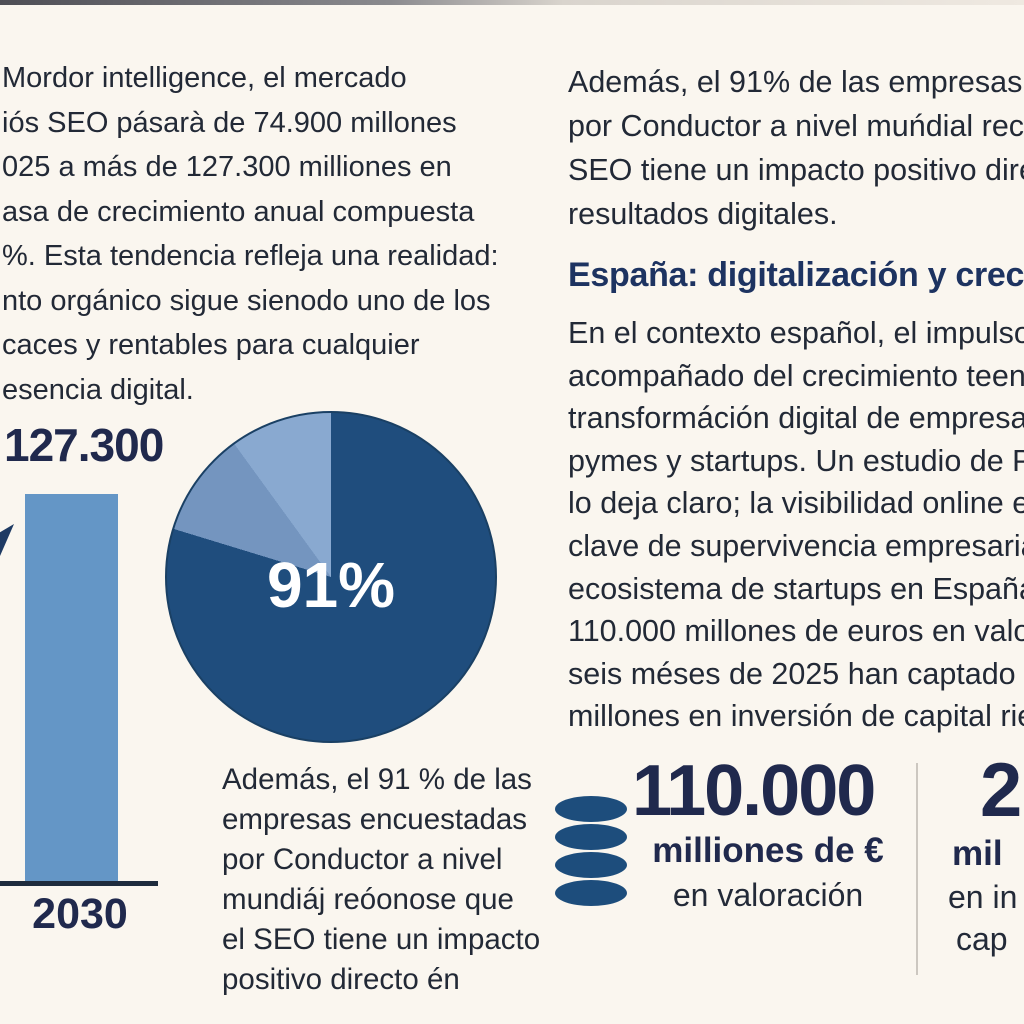 The height and width of the screenshot is (1024, 1024). Describe the element at coordinates (768, 895) in the screenshot. I see `stat-valuation-caption: en valoración` at that location.